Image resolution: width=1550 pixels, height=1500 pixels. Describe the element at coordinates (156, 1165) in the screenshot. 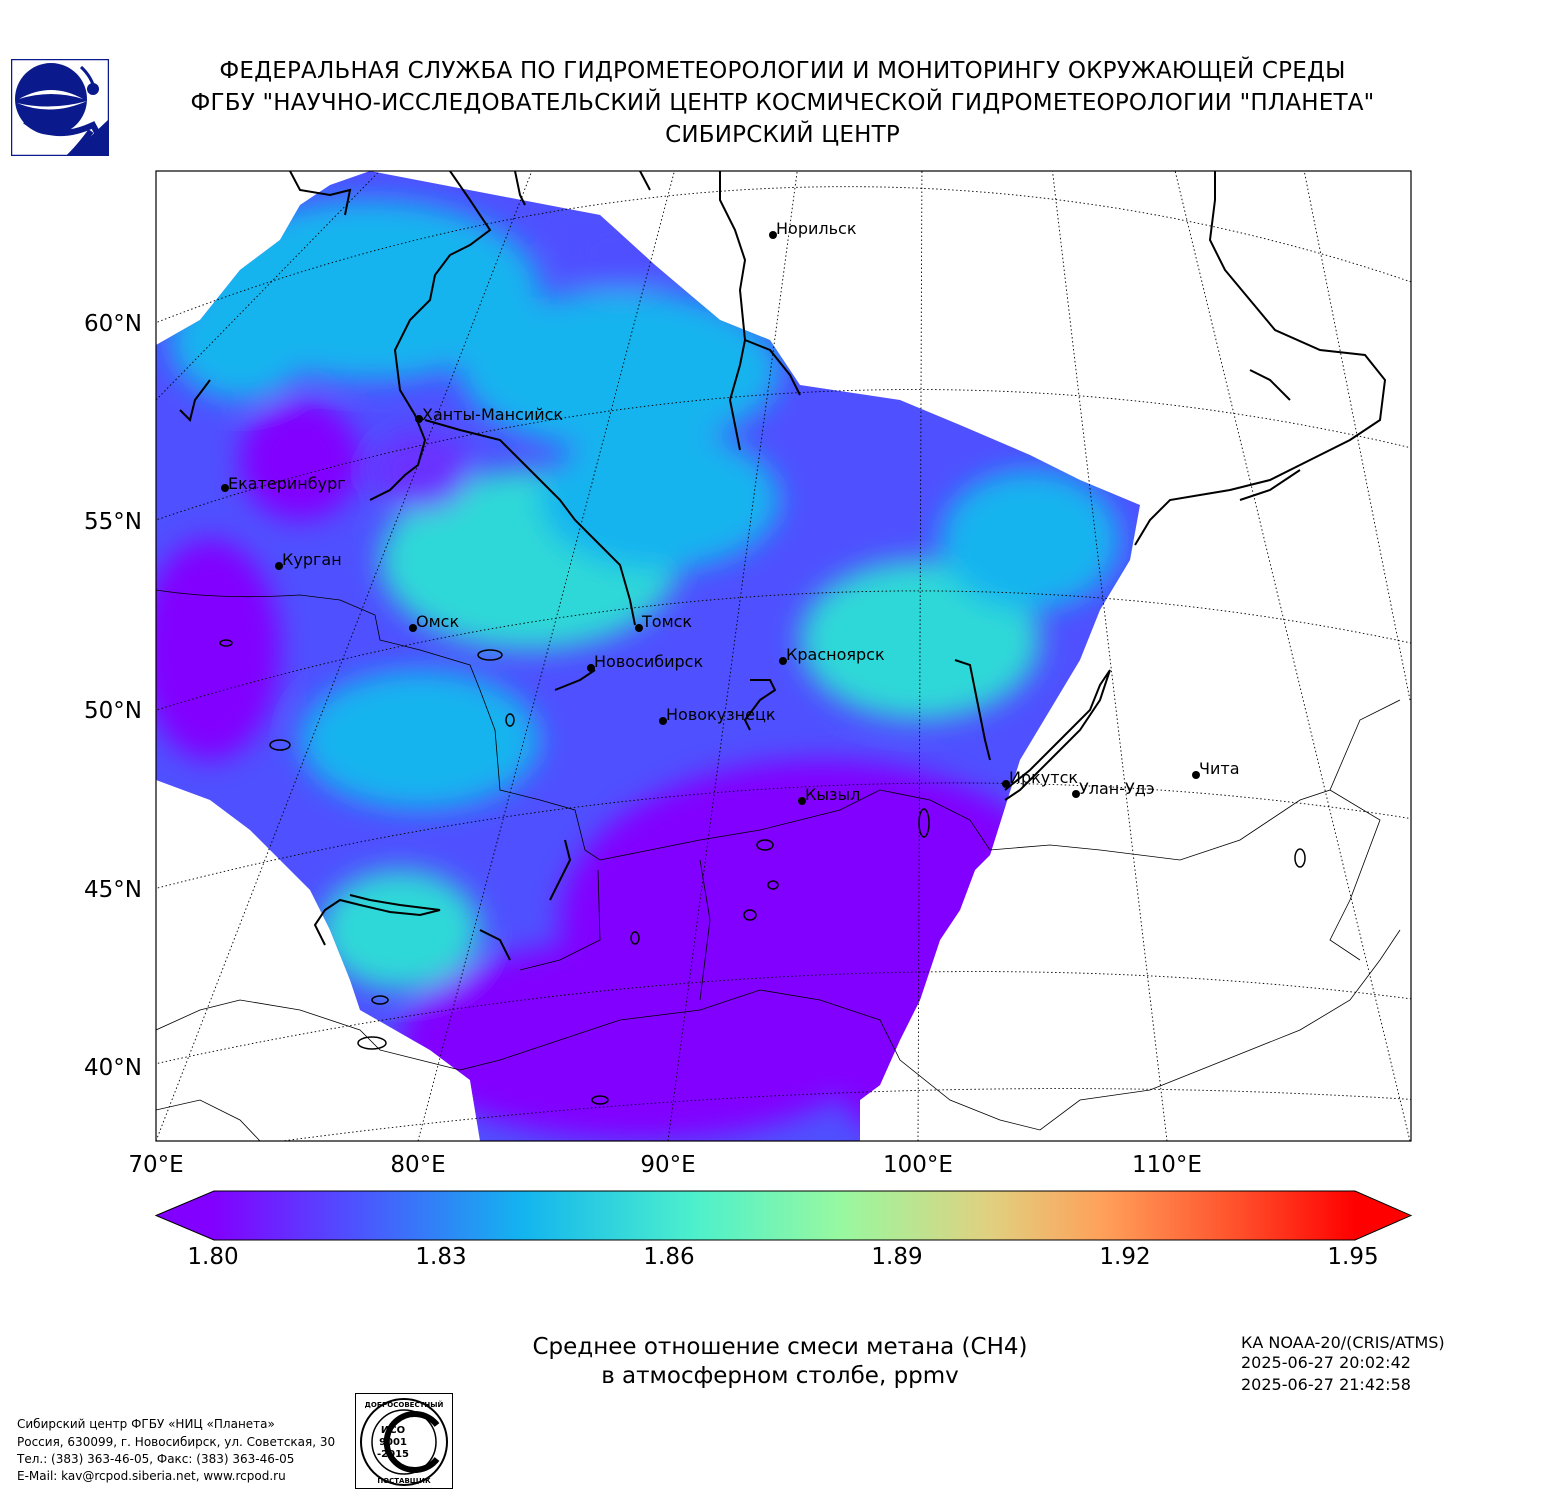

I see `lon-label-70: 70°E` at that location.